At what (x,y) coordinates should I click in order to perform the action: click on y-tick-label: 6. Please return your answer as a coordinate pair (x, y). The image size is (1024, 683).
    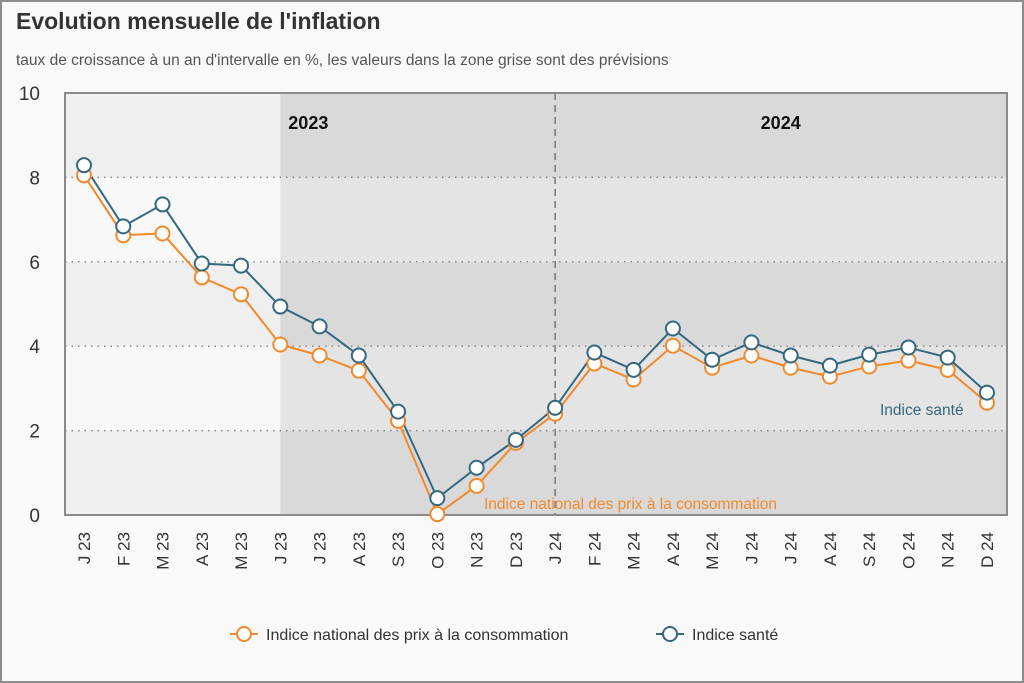
    Looking at the image, I should click on (34, 263).